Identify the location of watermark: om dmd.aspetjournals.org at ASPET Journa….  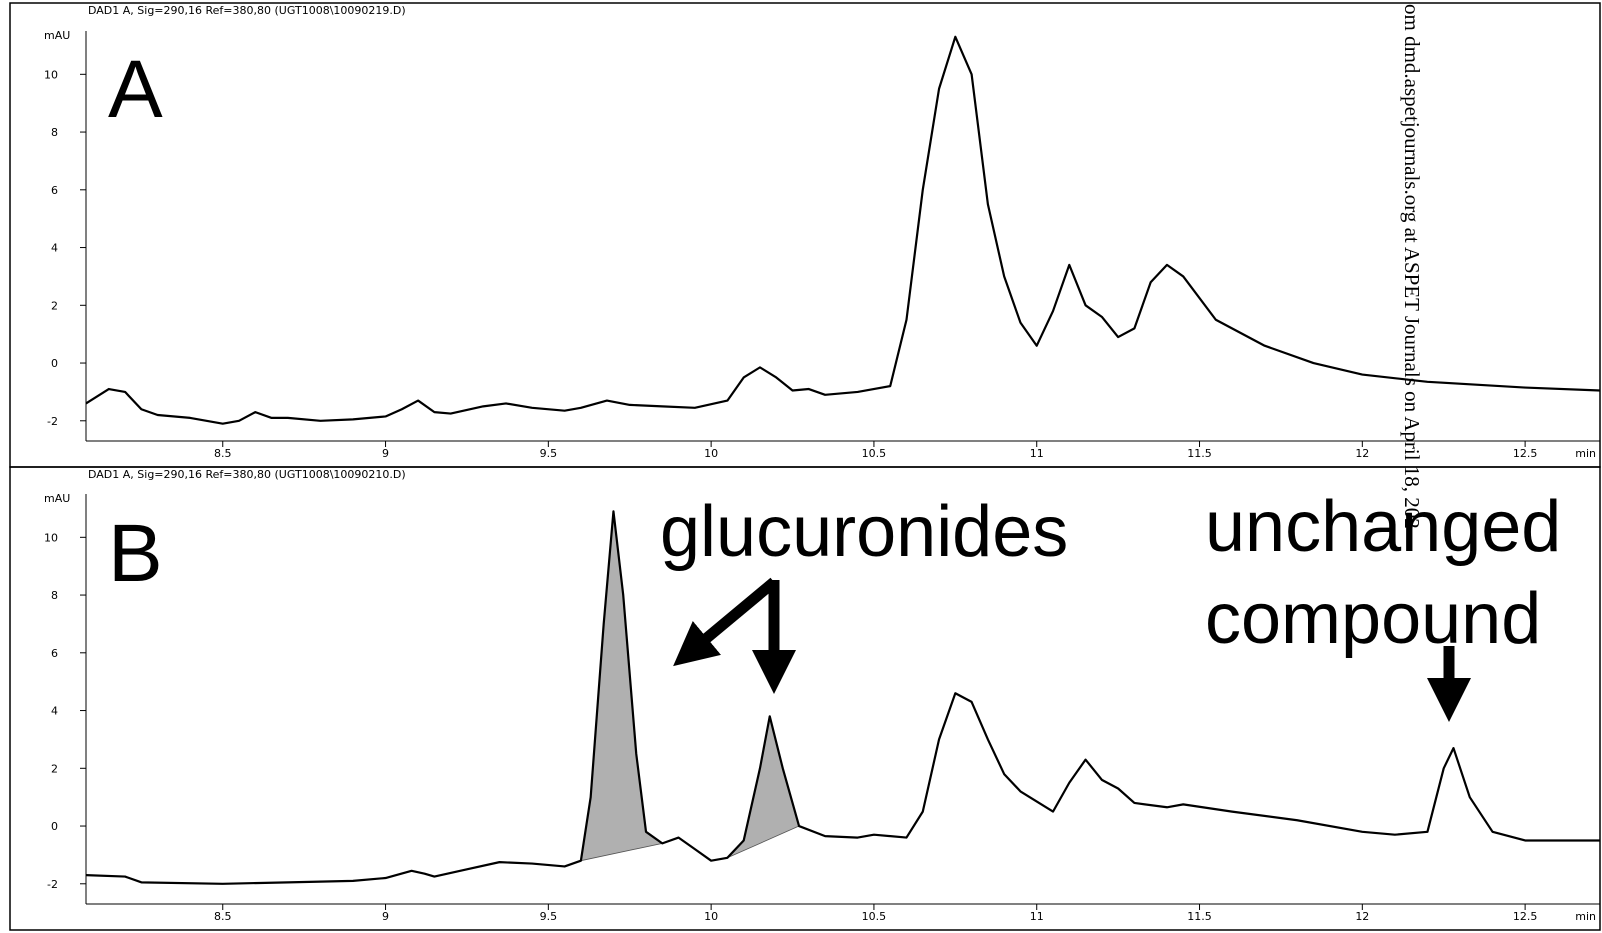
(1412, 266).